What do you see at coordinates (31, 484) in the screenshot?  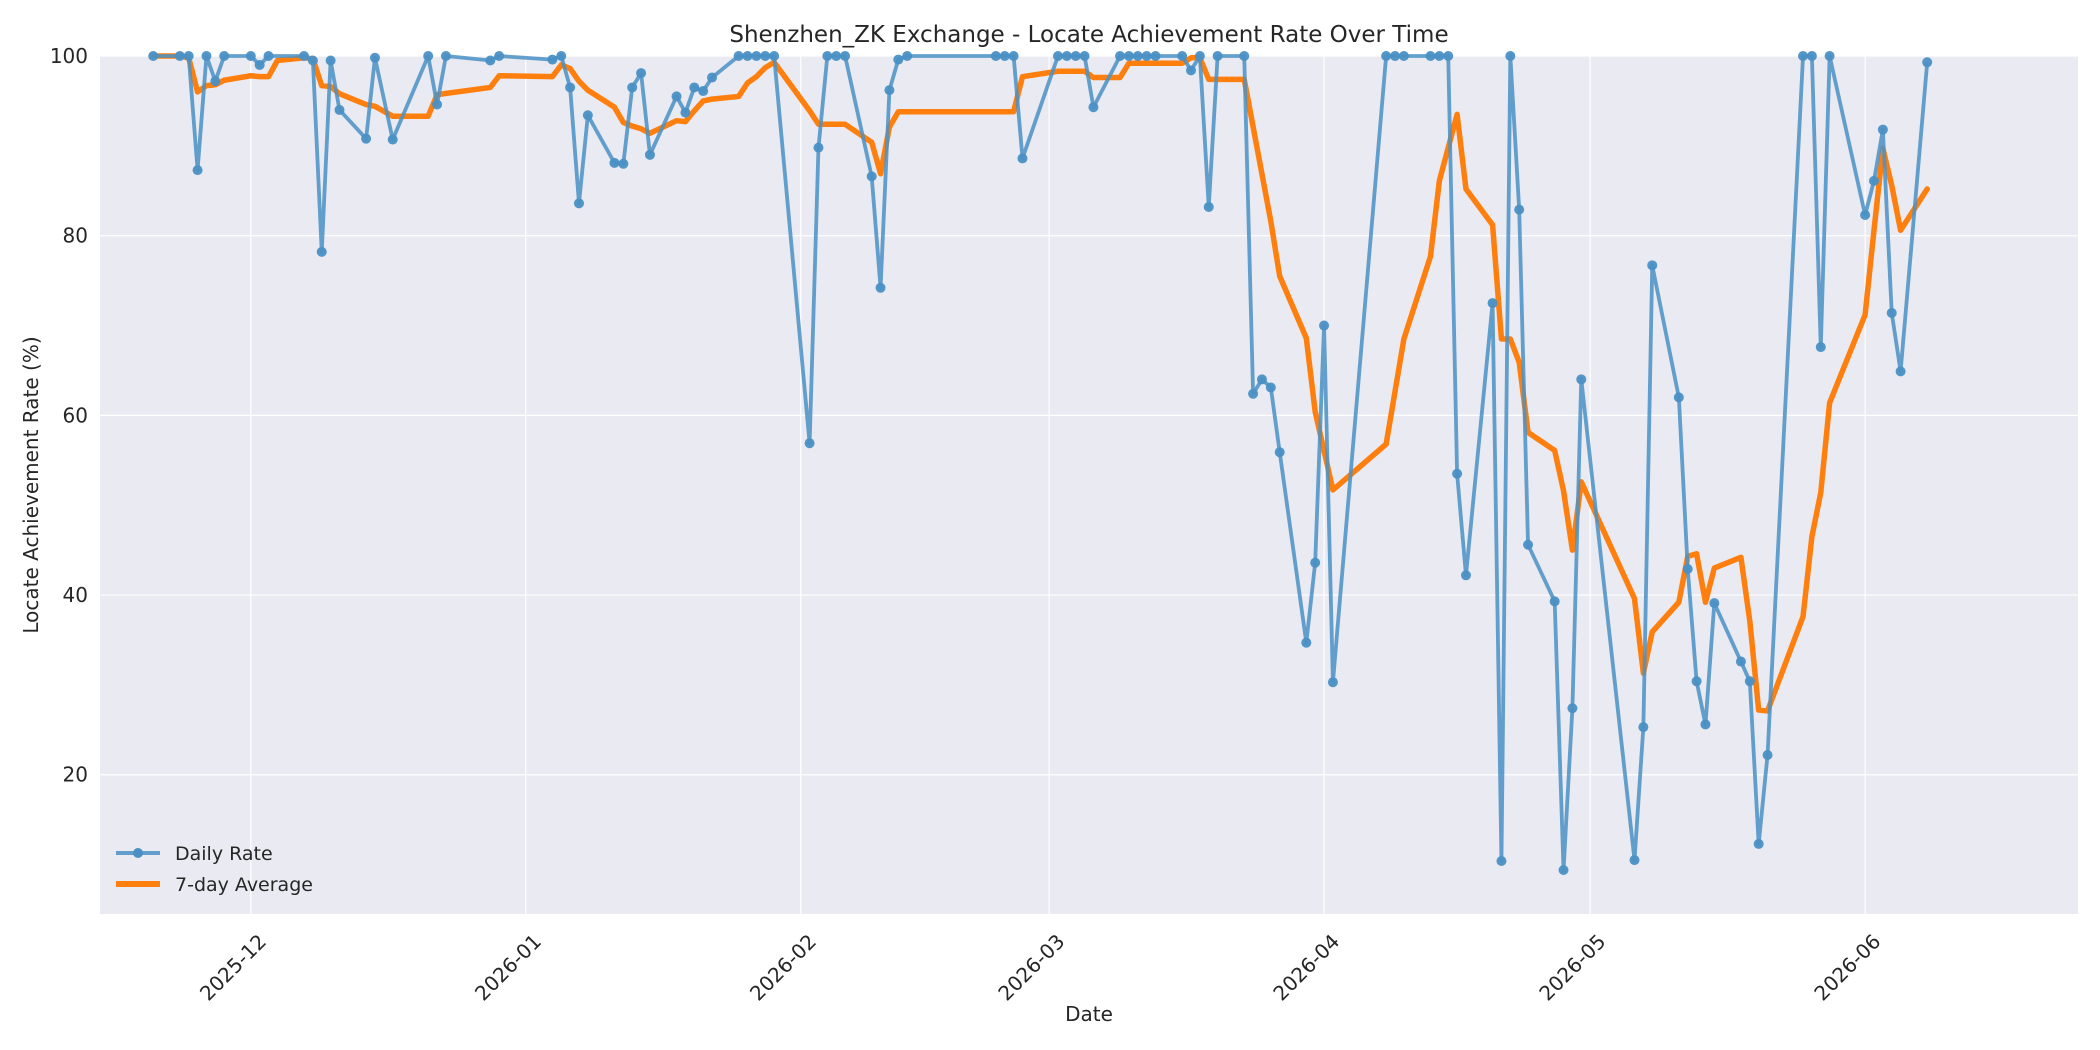 I see `y-axis-label: Locate Achievement Rate (%)` at bounding box center [31, 484].